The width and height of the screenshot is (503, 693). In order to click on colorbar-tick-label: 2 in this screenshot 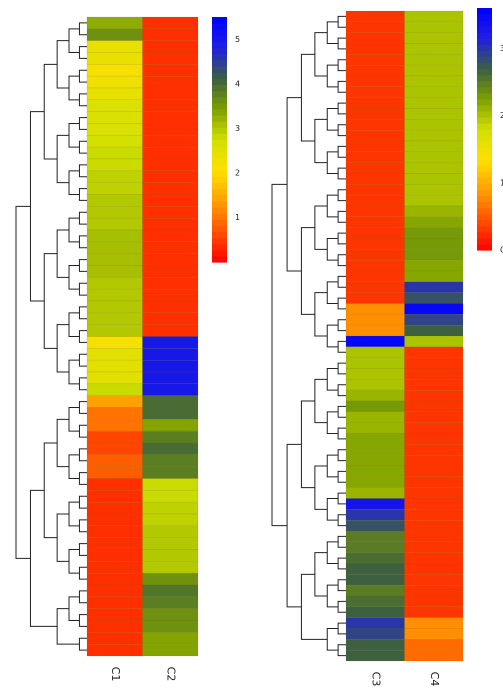, I will do `click(501, 115)`.